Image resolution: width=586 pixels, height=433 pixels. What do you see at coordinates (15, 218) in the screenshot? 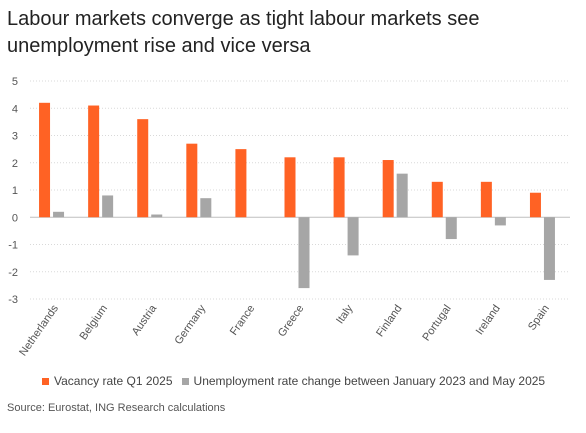
I see `y-tick-label: 0` at bounding box center [15, 218].